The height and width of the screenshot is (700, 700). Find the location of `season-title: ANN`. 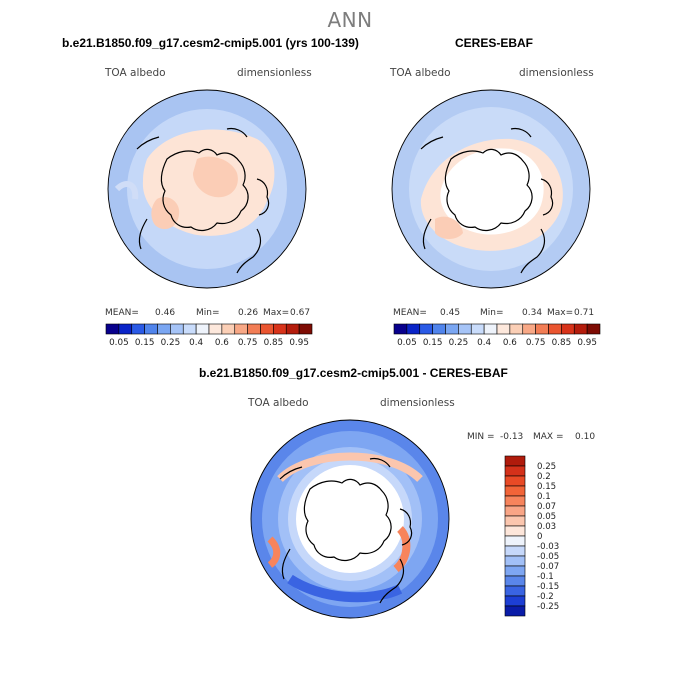

season-title: ANN is located at coordinates (350, 20).